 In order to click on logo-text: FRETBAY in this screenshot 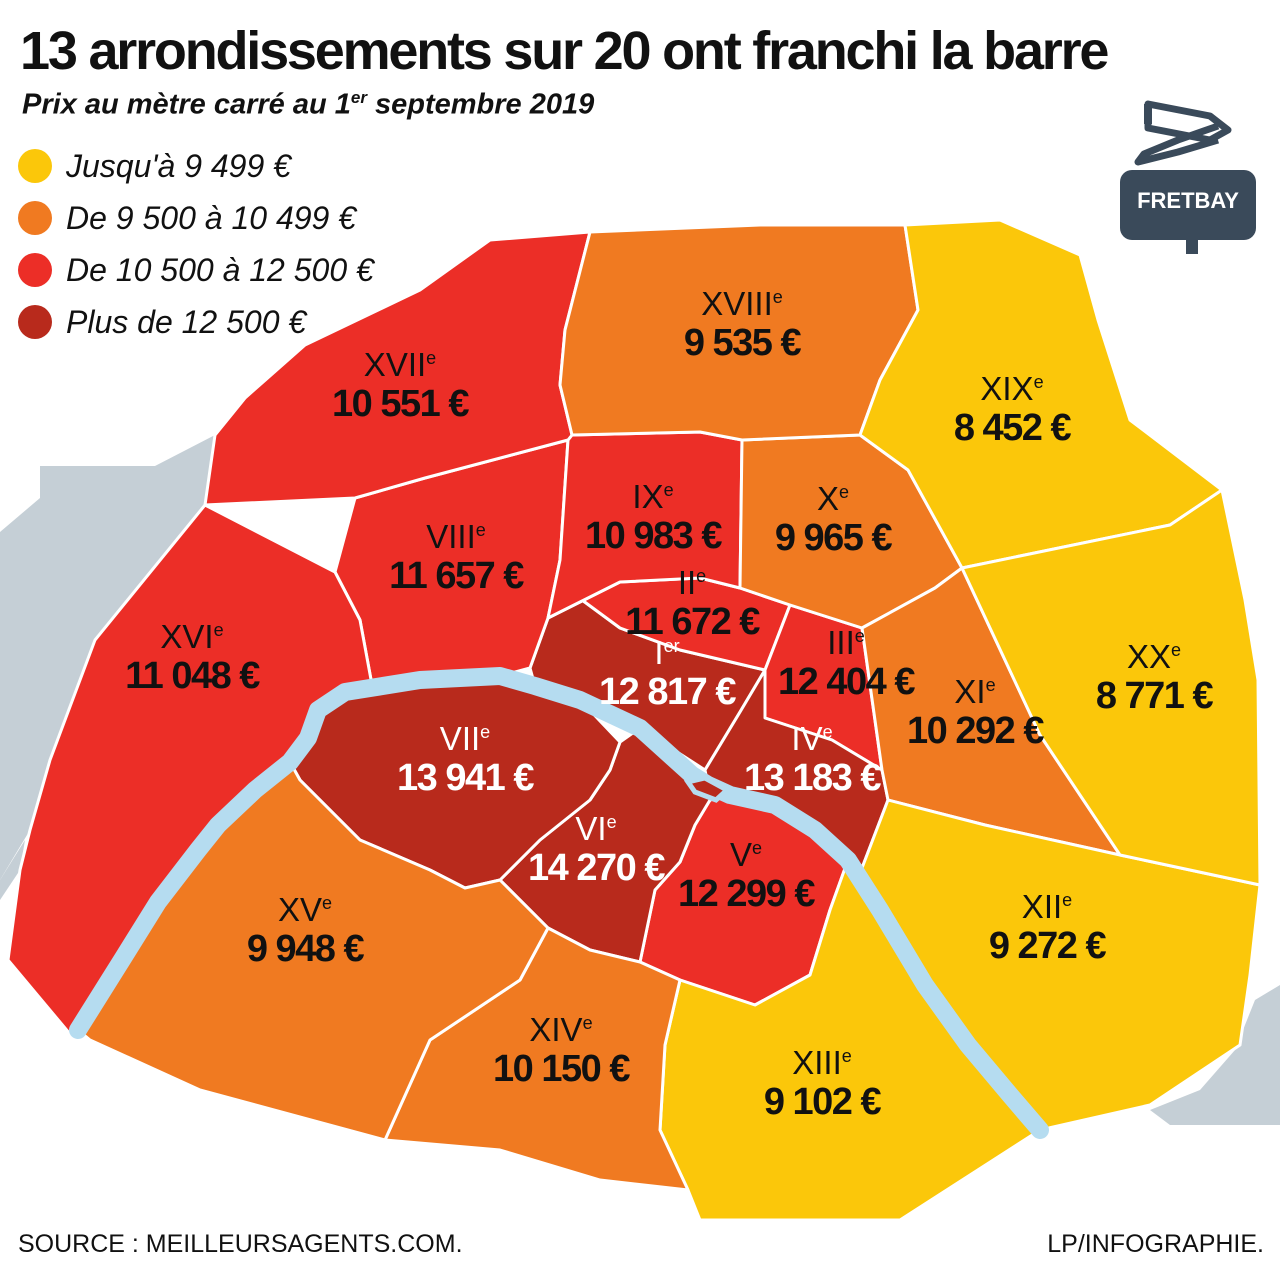, I will do `click(1188, 200)`.